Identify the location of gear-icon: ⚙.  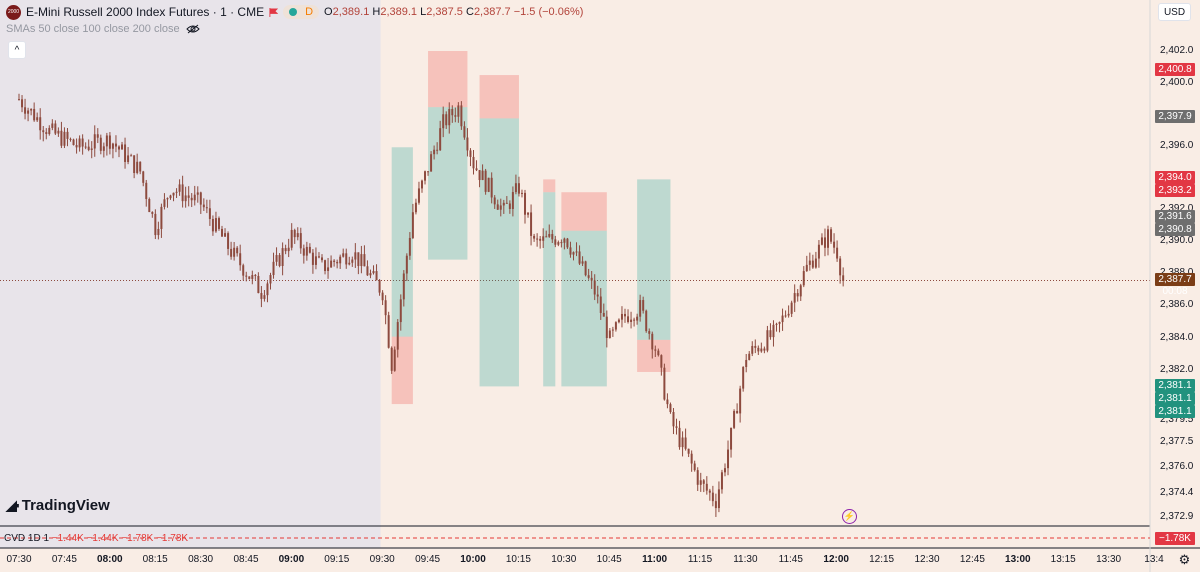
(1184, 559).